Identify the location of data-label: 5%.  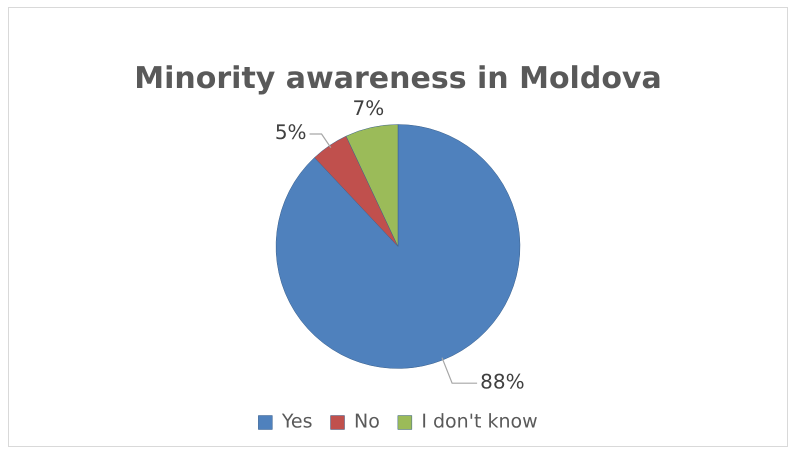
(290, 132).